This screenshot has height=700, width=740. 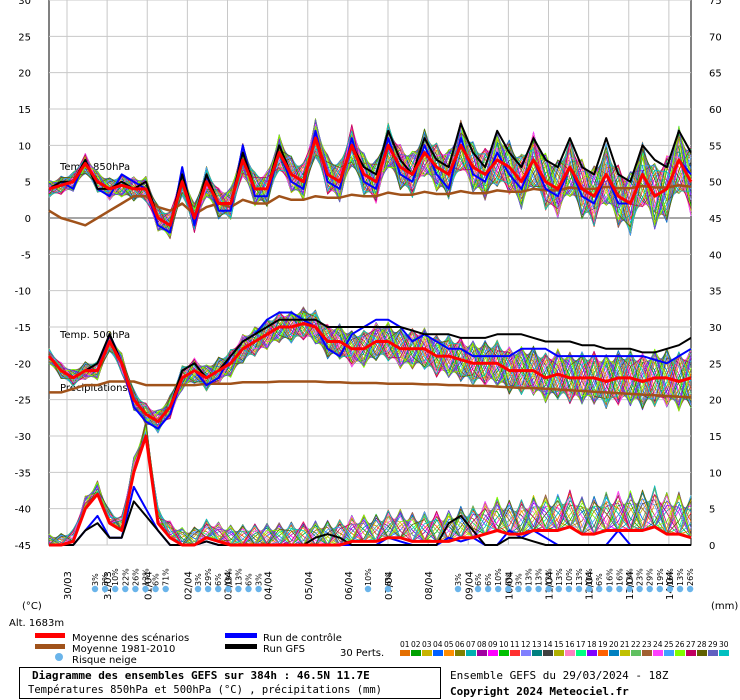 What do you see at coordinates (229, 585) in the screenshot?
I see `x-tick-label: 03/04` at bounding box center [229, 585].